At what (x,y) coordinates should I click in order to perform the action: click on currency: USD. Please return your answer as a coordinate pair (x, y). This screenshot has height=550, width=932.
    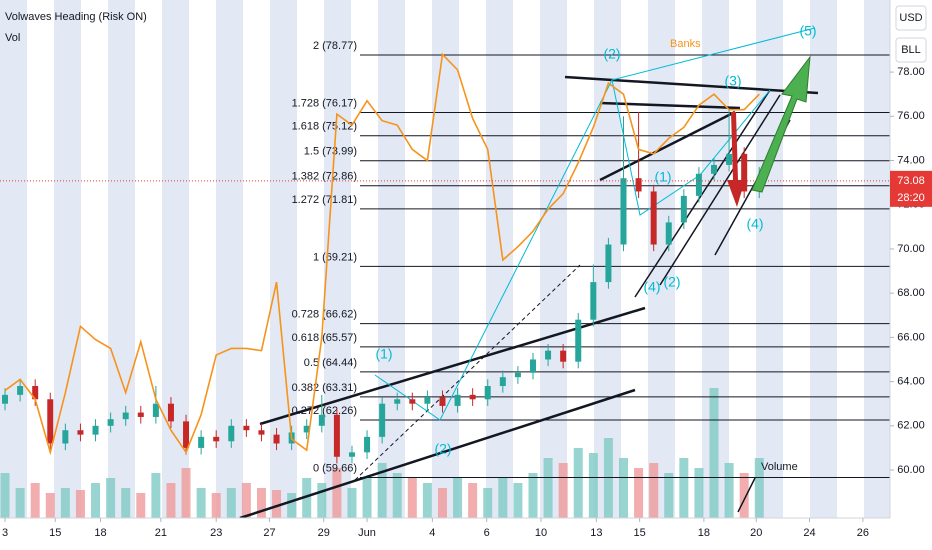
    Looking at the image, I should click on (910, 18).